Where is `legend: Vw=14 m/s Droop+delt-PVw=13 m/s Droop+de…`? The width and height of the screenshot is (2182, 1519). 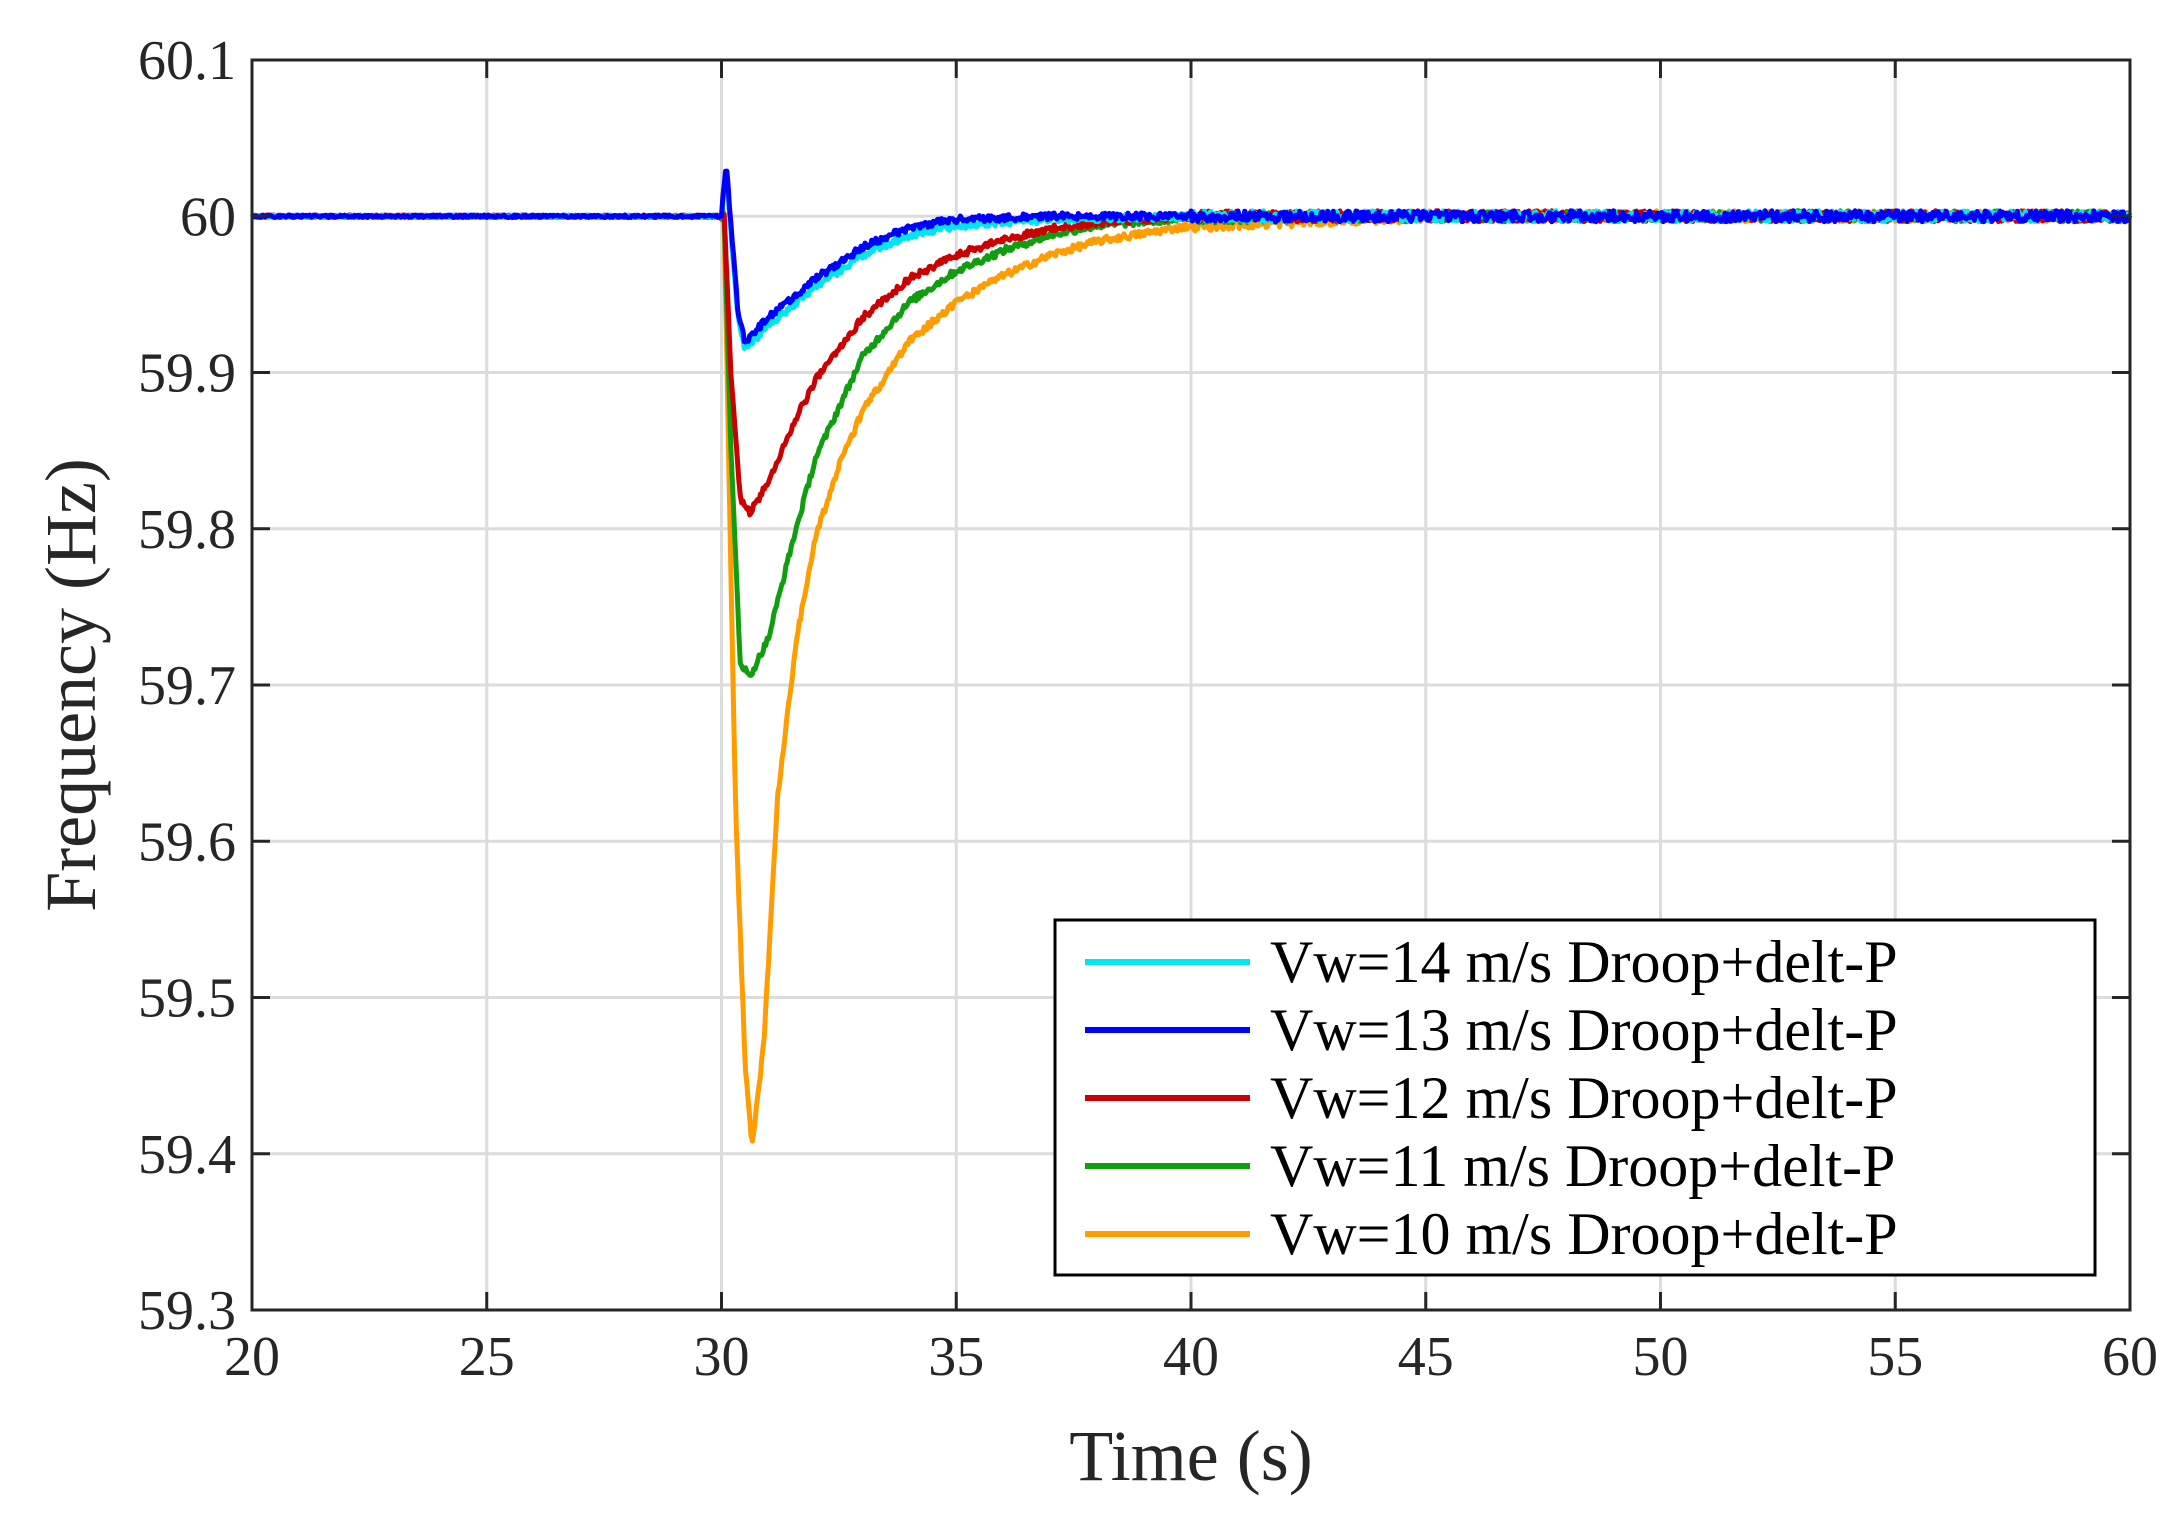
legend: Vw=14 m/s Droop+delt-PVw=13 m/s Droop+de… is located at coordinates (1575, 1097).